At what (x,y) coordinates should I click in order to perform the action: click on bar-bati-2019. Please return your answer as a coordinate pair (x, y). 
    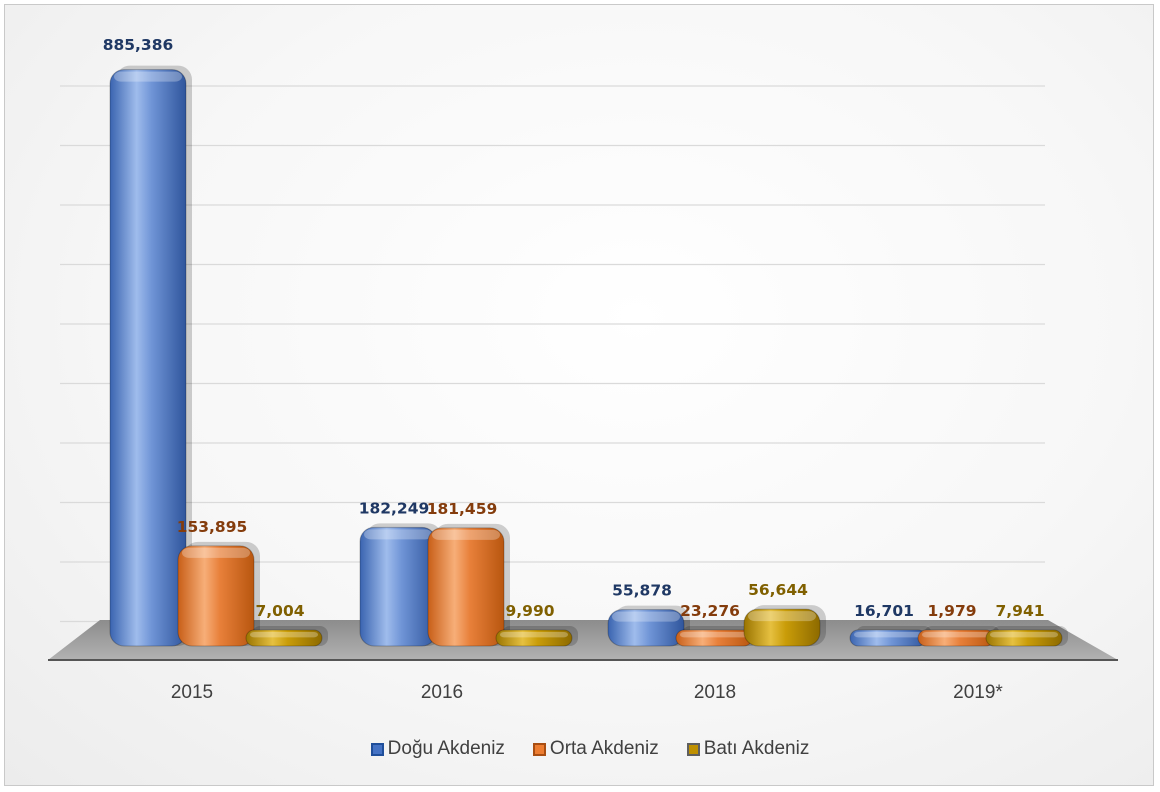
    Looking at the image, I should click on (1026, 636).